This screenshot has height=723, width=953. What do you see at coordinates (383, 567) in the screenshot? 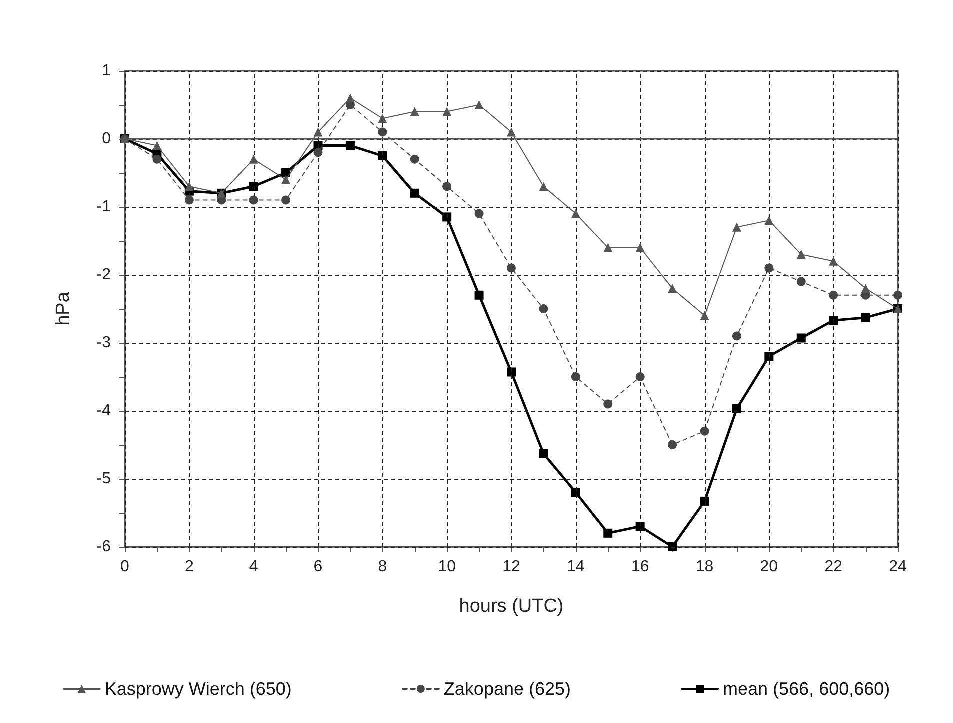
I see `x-tick-label: 8` at bounding box center [383, 567].